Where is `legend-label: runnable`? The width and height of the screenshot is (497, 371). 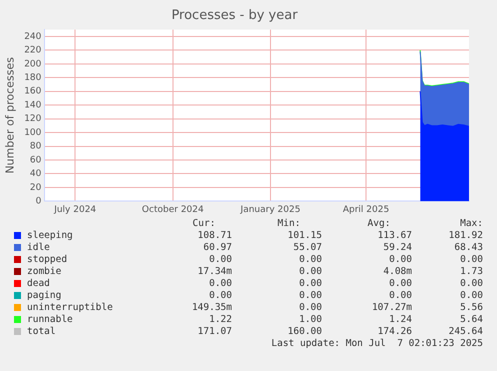 legend-label: runnable is located at coordinates (50, 319).